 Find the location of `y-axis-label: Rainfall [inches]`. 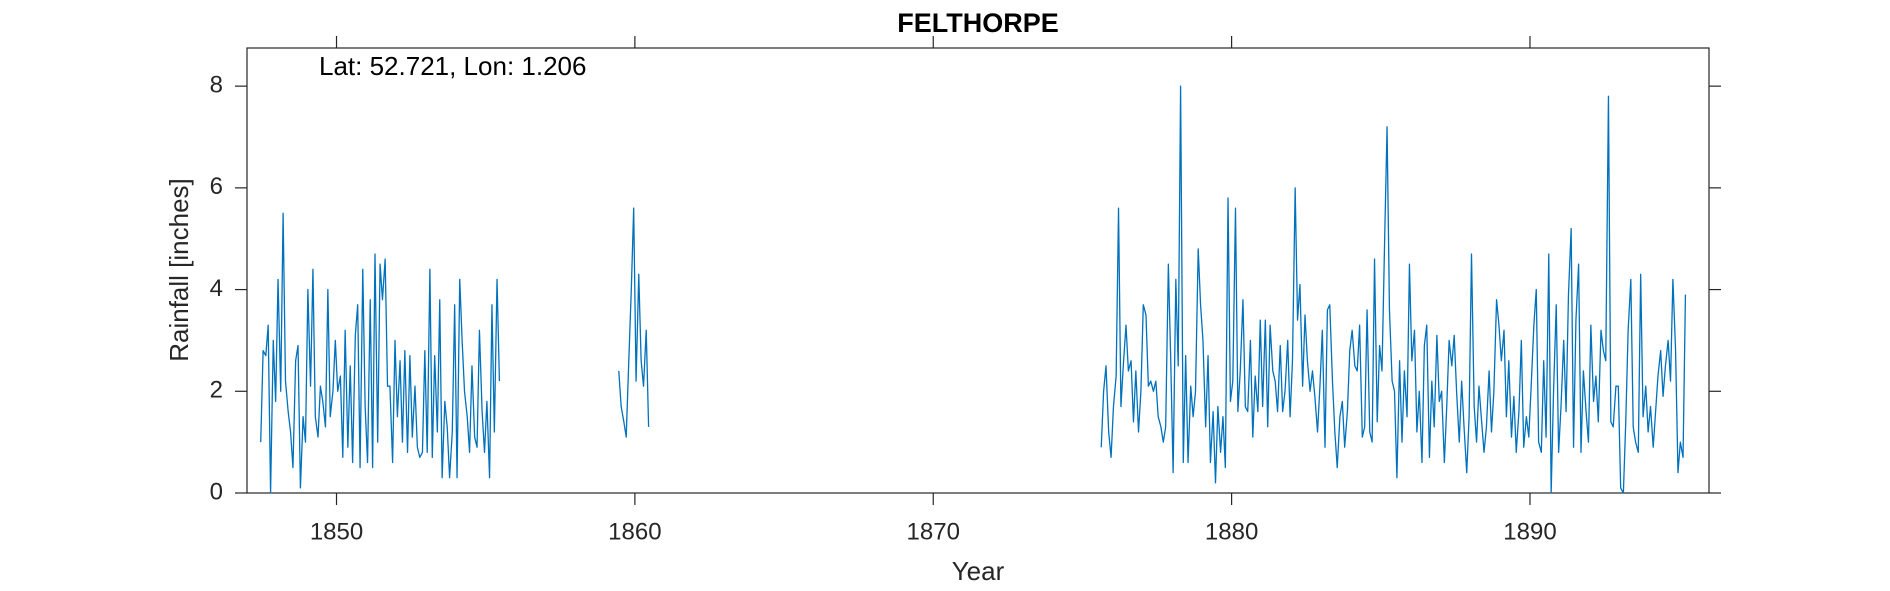

y-axis-label: Rainfall [inches] is located at coordinates (179, 270).